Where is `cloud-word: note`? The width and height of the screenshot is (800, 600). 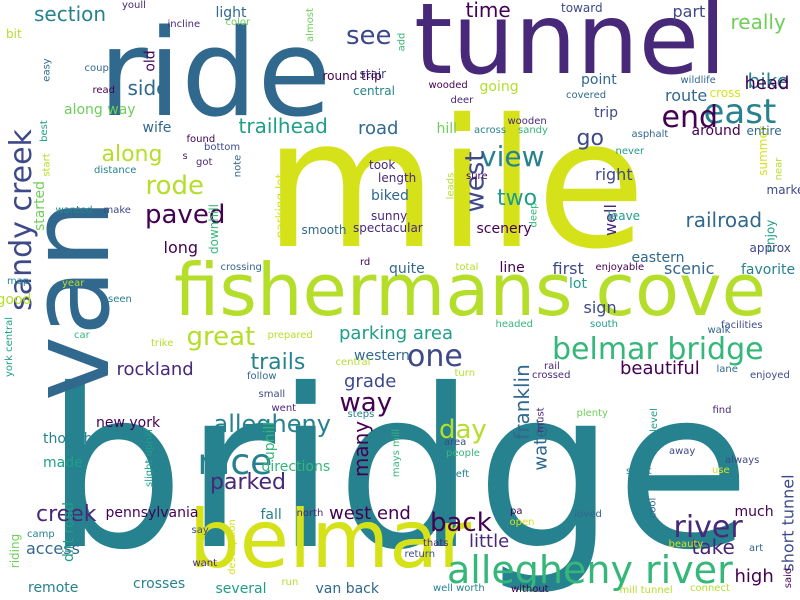
cloud-word: note is located at coordinates (237, 166).